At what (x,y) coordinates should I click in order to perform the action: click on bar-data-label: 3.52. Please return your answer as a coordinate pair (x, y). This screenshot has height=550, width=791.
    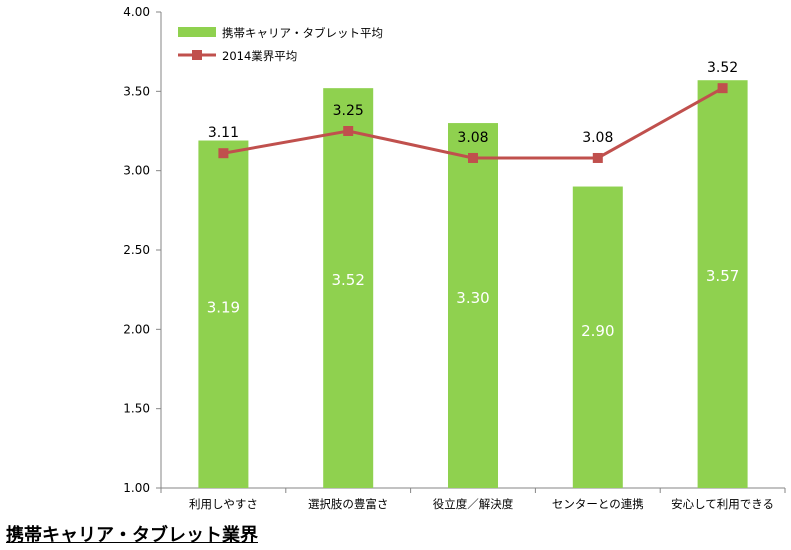
    Looking at the image, I should click on (347, 280).